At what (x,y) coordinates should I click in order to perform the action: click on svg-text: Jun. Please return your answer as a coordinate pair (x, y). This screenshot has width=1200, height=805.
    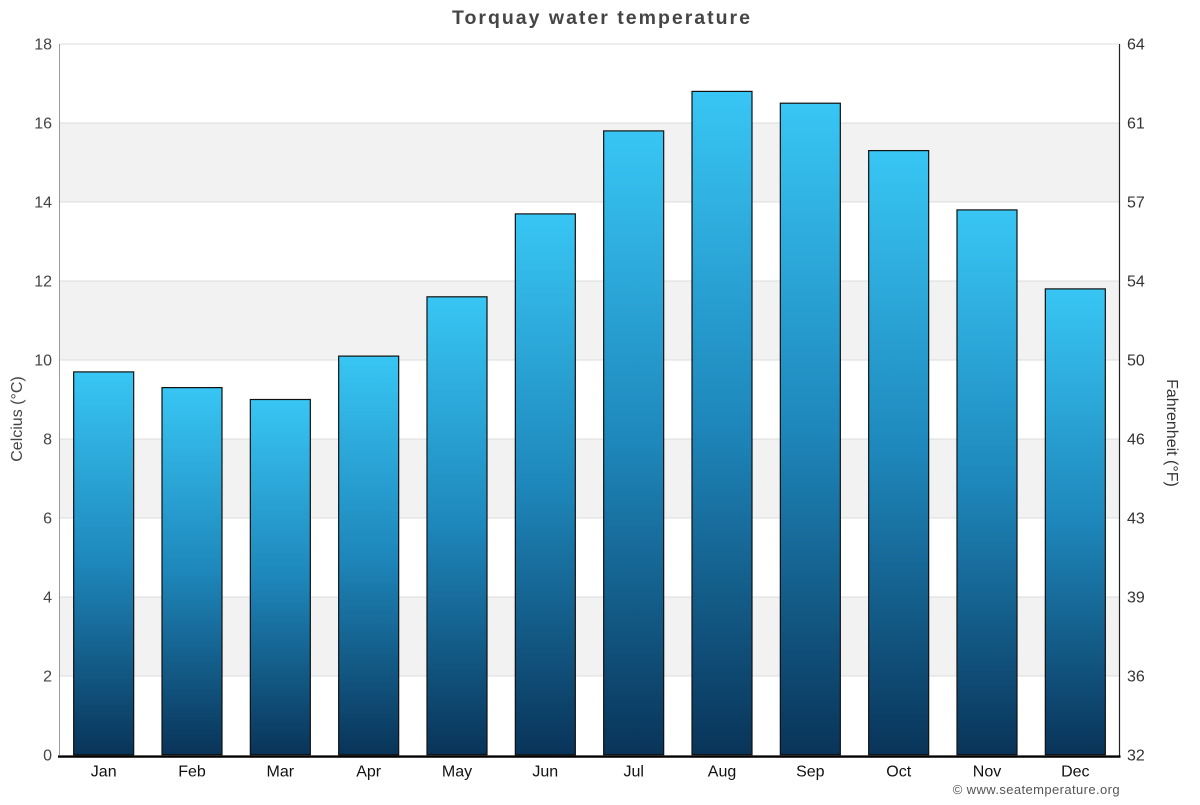
    Looking at the image, I should click on (545, 772).